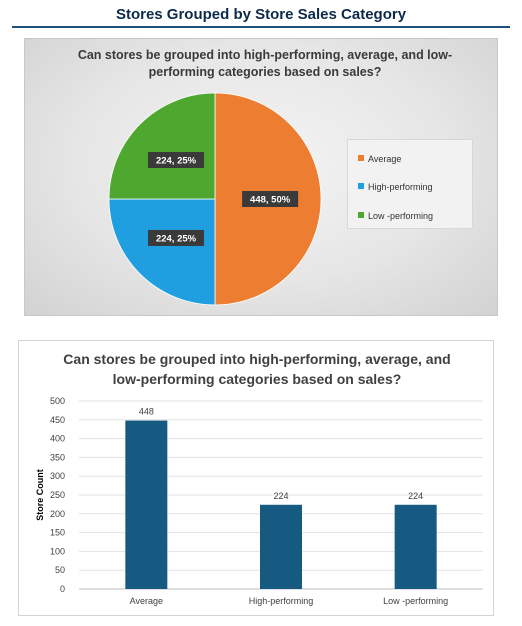  Describe the element at coordinates (261, 27) in the screenshot. I see `title-underline` at that location.